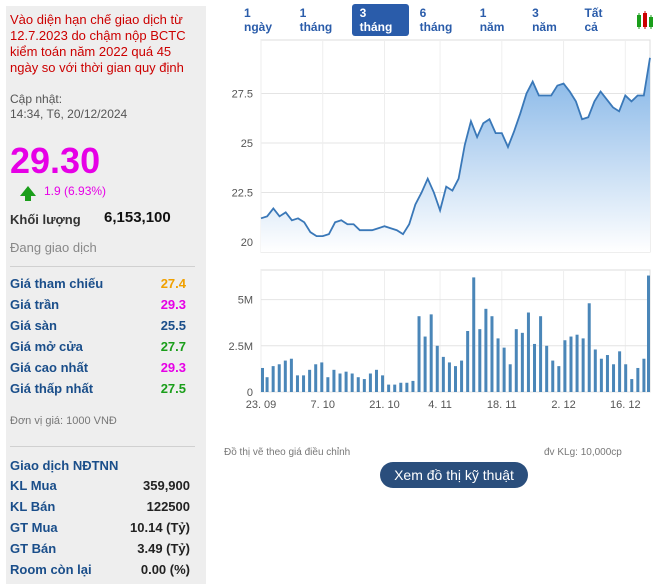 This screenshot has width=656, height=588. What do you see at coordinates (250, 393) in the screenshot?
I see `volume-y-tick: 0` at bounding box center [250, 393].